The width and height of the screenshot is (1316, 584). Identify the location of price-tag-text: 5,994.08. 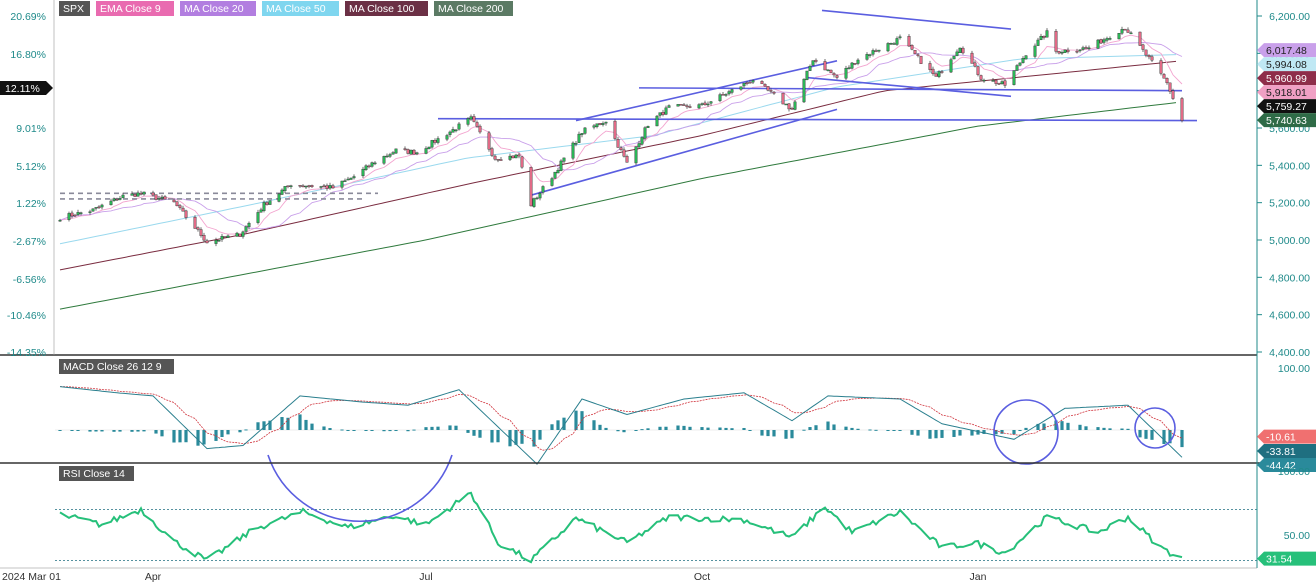
(1286, 65).